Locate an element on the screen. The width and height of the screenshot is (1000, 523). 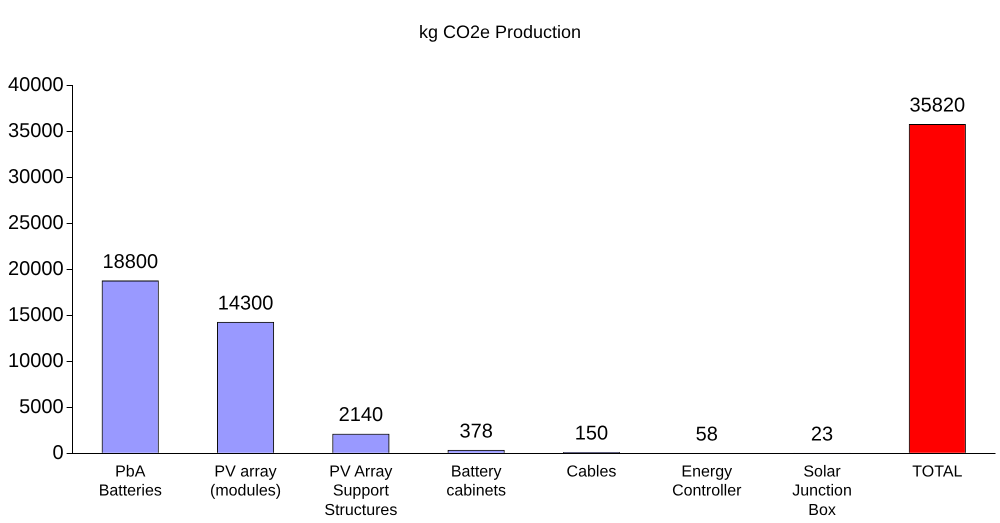
y-tick-label: 40000 is located at coordinates (36, 85).